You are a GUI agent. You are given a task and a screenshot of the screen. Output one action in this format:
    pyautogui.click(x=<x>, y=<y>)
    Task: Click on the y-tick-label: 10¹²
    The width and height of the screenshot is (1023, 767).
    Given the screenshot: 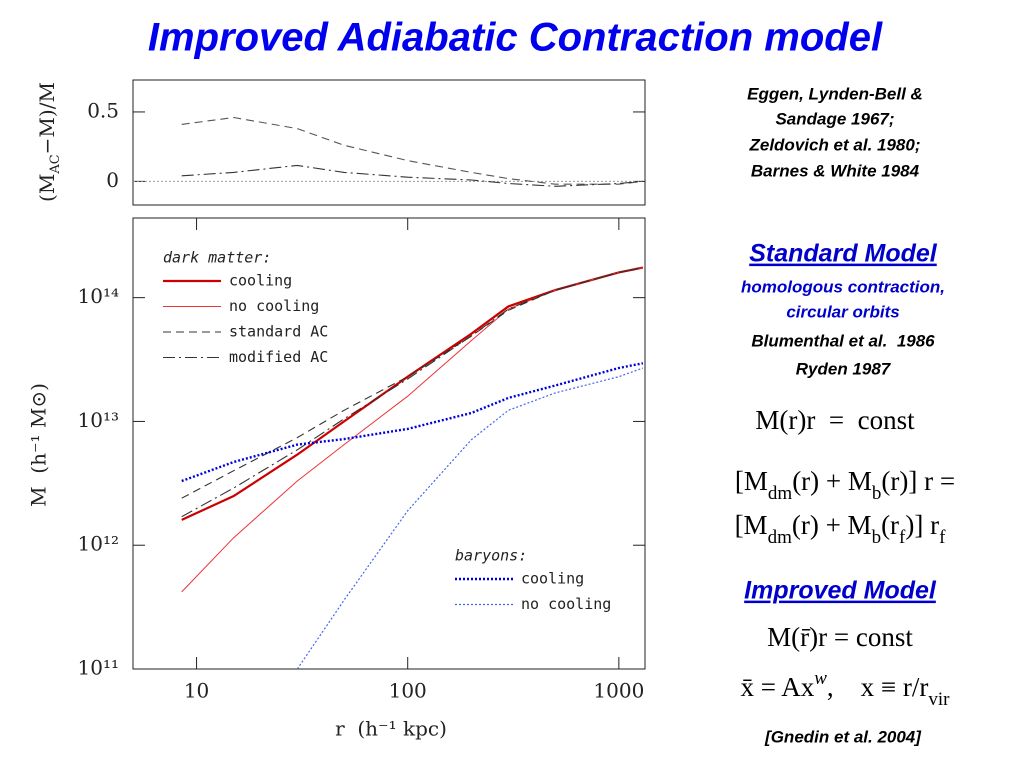 What is the action you would take?
    pyautogui.click(x=98, y=544)
    